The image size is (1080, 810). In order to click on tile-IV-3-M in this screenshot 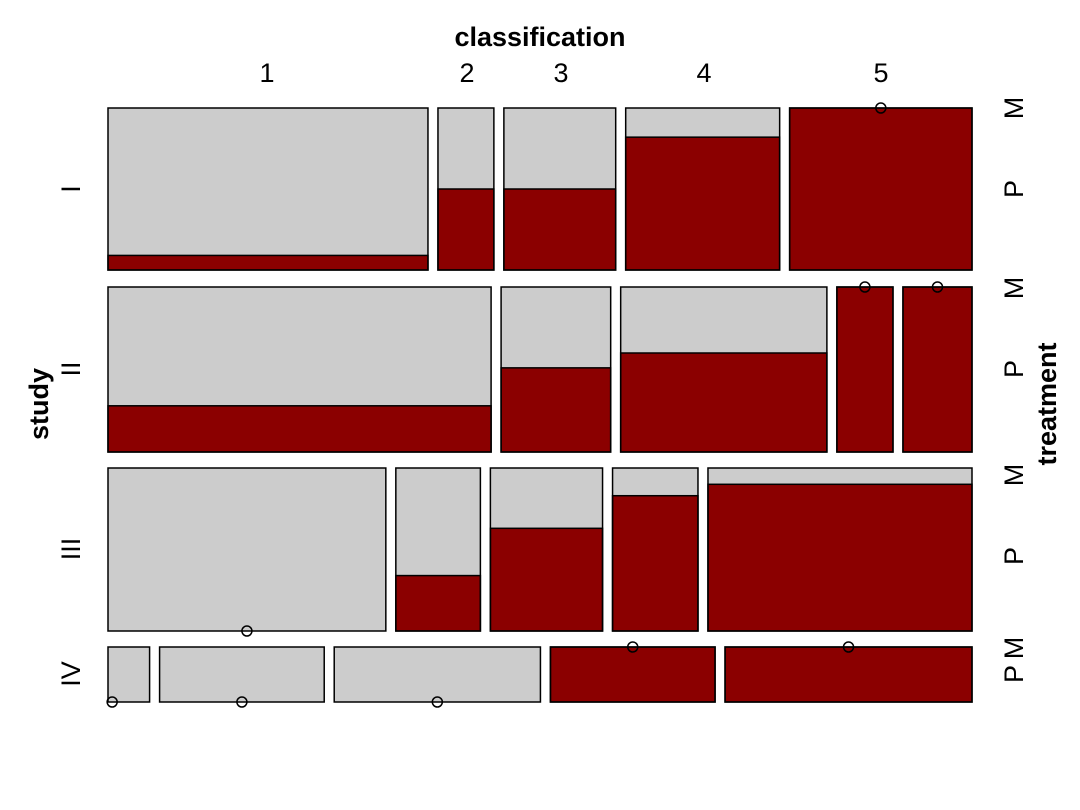, I will do `click(437, 674)`.